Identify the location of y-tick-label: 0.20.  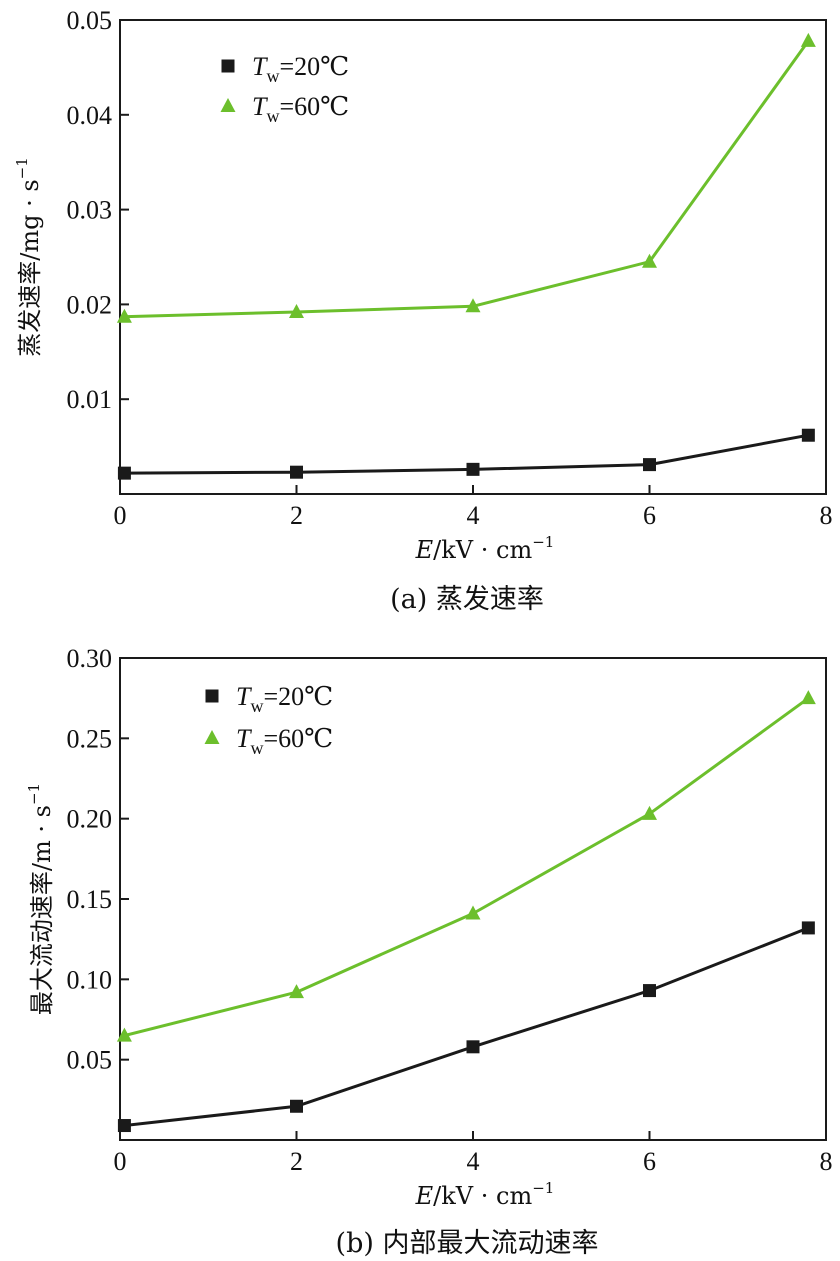
(90, 819).